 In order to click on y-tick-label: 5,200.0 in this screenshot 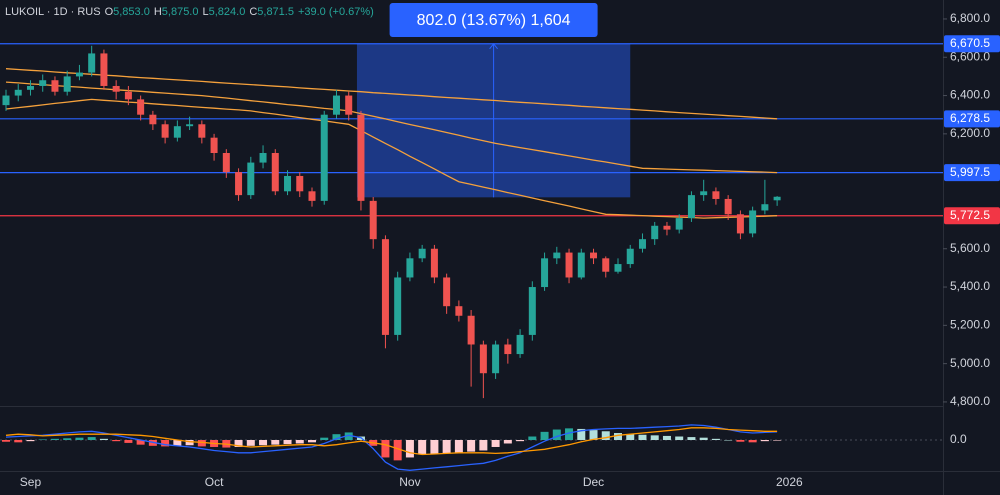, I will do `click(970, 325)`.